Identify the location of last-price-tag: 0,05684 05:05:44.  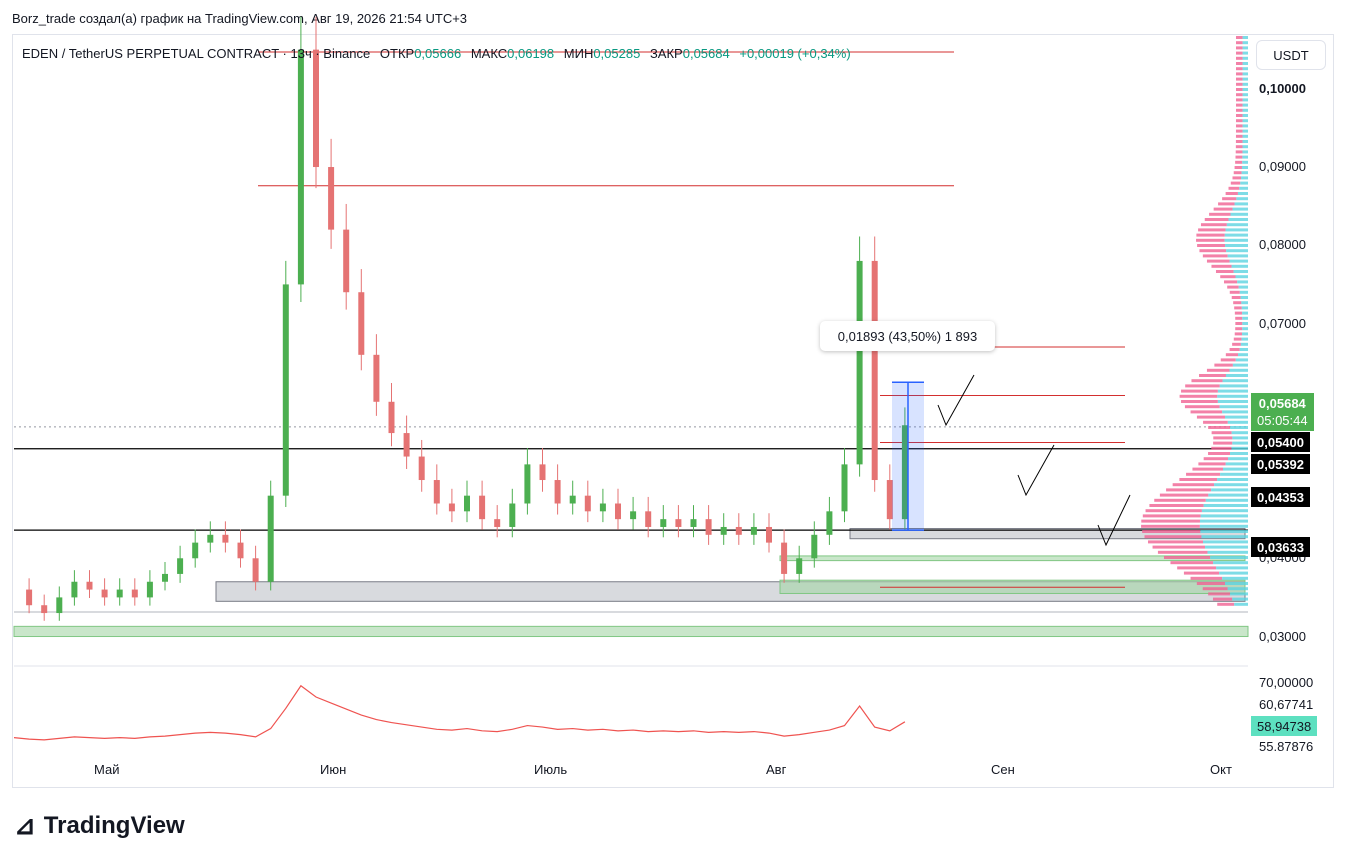
(1282, 412).